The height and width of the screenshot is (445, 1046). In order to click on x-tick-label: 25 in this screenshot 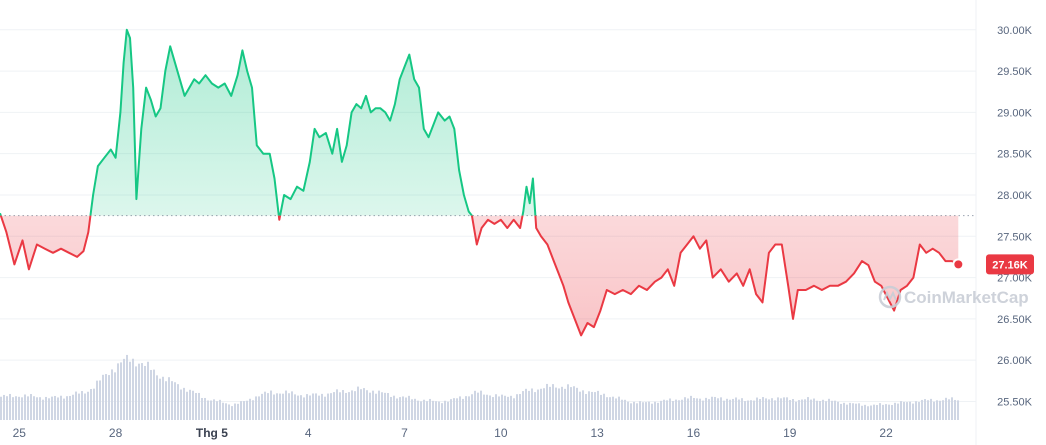, I will do `click(20, 433)`.